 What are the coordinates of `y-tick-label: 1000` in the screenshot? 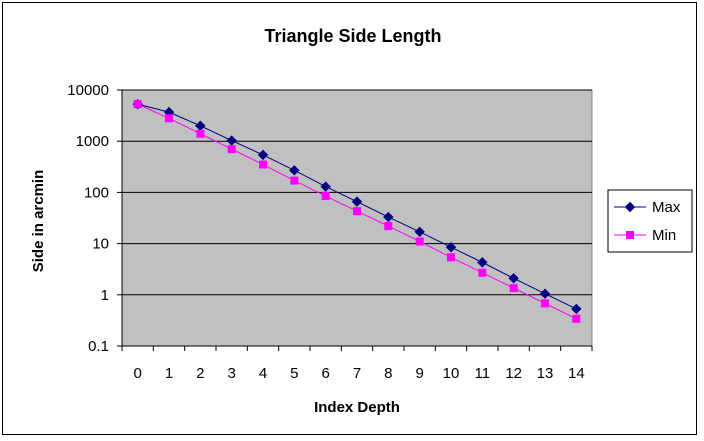 It's located at (92, 141).